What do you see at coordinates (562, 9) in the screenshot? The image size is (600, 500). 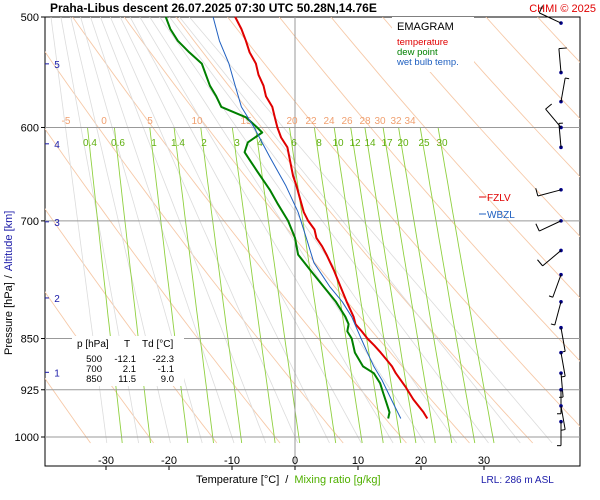 I see `copyright: CHMI © 2025` at bounding box center [562, 9].